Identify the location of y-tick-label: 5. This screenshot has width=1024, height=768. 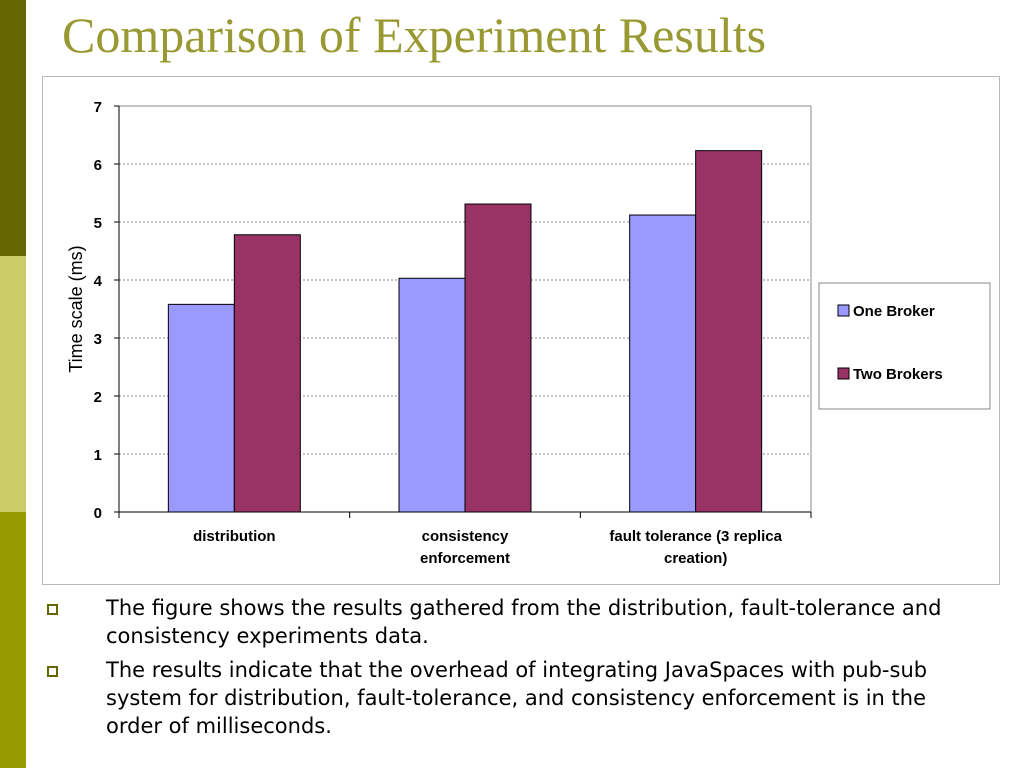
(98, 223).